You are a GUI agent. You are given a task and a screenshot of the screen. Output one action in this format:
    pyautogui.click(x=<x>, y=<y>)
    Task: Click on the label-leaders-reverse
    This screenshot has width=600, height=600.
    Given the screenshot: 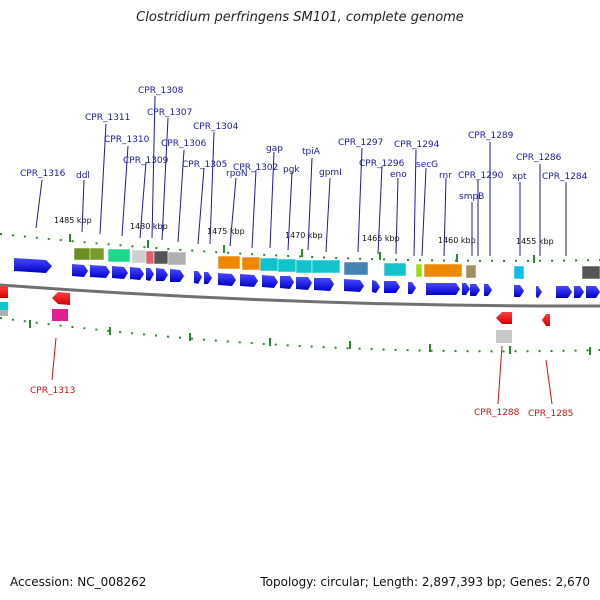 What is the action you would take?
    pyautogui.click(x=302, y=371)
    